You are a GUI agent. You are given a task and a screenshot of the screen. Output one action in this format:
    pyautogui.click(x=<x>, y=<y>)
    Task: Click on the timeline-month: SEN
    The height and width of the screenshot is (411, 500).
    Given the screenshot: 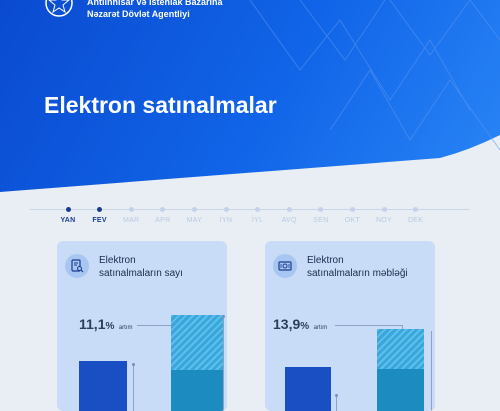 What is the action you would take?
    pyautogui.click(x=321, y=213)
    